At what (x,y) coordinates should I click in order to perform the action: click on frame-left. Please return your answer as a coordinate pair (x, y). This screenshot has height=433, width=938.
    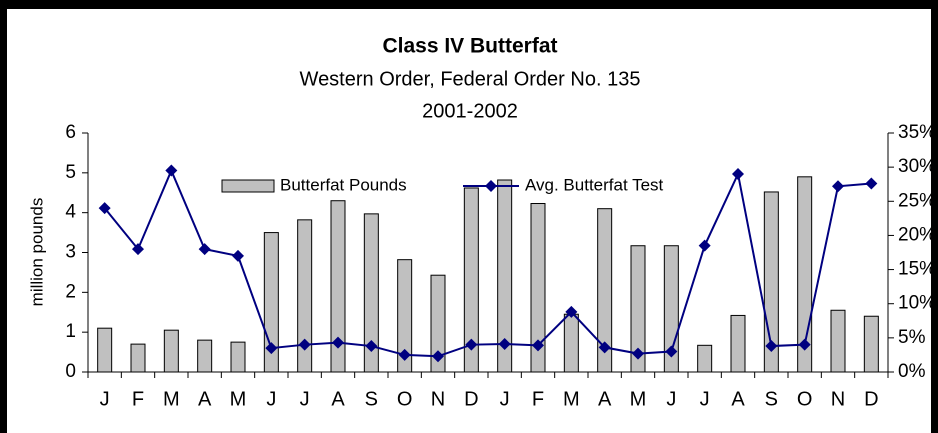
    Looking at the image, I should click on (3, 216).